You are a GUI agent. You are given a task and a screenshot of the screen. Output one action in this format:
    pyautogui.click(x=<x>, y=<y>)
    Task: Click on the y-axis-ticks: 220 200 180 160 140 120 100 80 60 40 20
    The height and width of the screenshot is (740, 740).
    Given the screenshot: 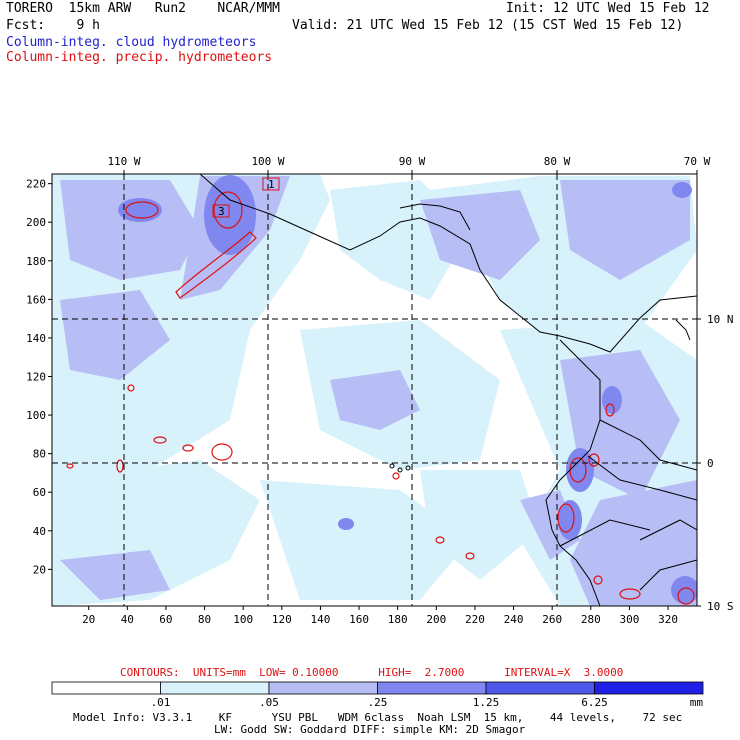 What is the action you would take?
    pyautogui.click(x=39, y=377)
    